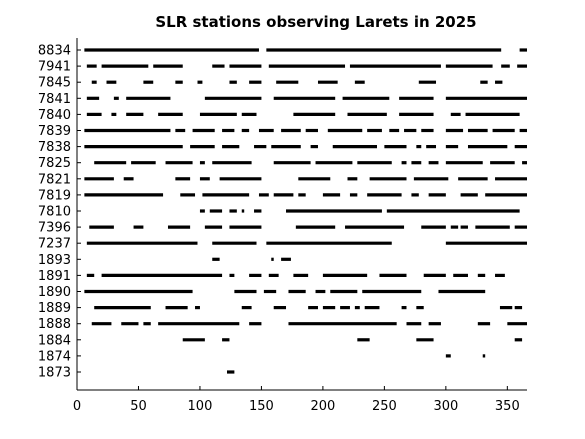 This screenshot has width=585, height=439. What do you see at coordinates (54, 83) in the screenshot?
I see `station-label: 7845` at bounding box center [54, 83].